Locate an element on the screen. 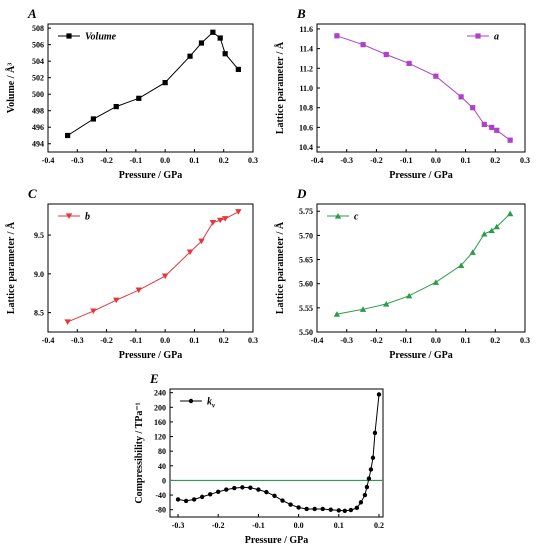 This screenshot has height=550, width=546. y-tick-label: 200 is located at coordinates (160, 407).